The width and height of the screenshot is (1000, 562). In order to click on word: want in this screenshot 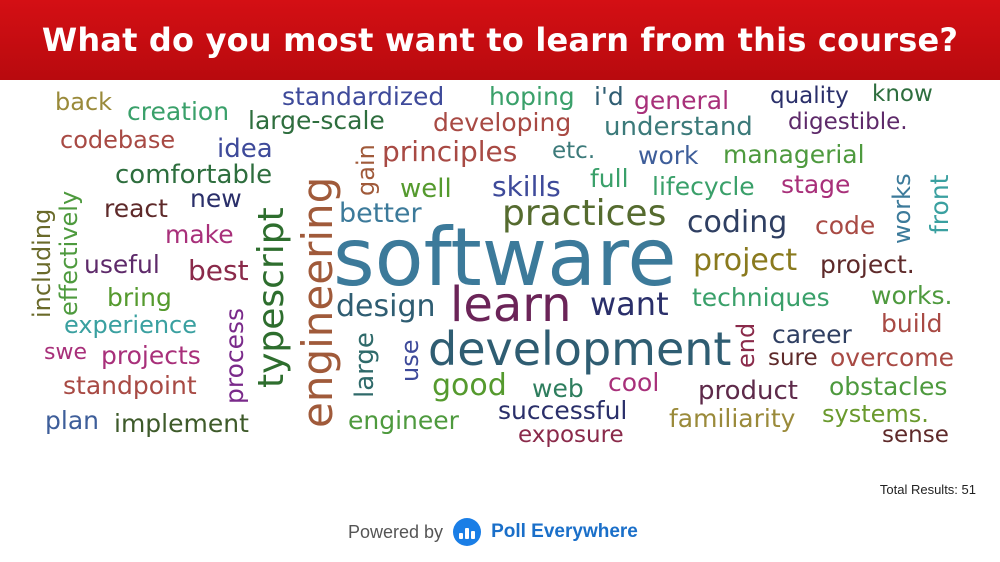, I will do `click(629, 304)`.